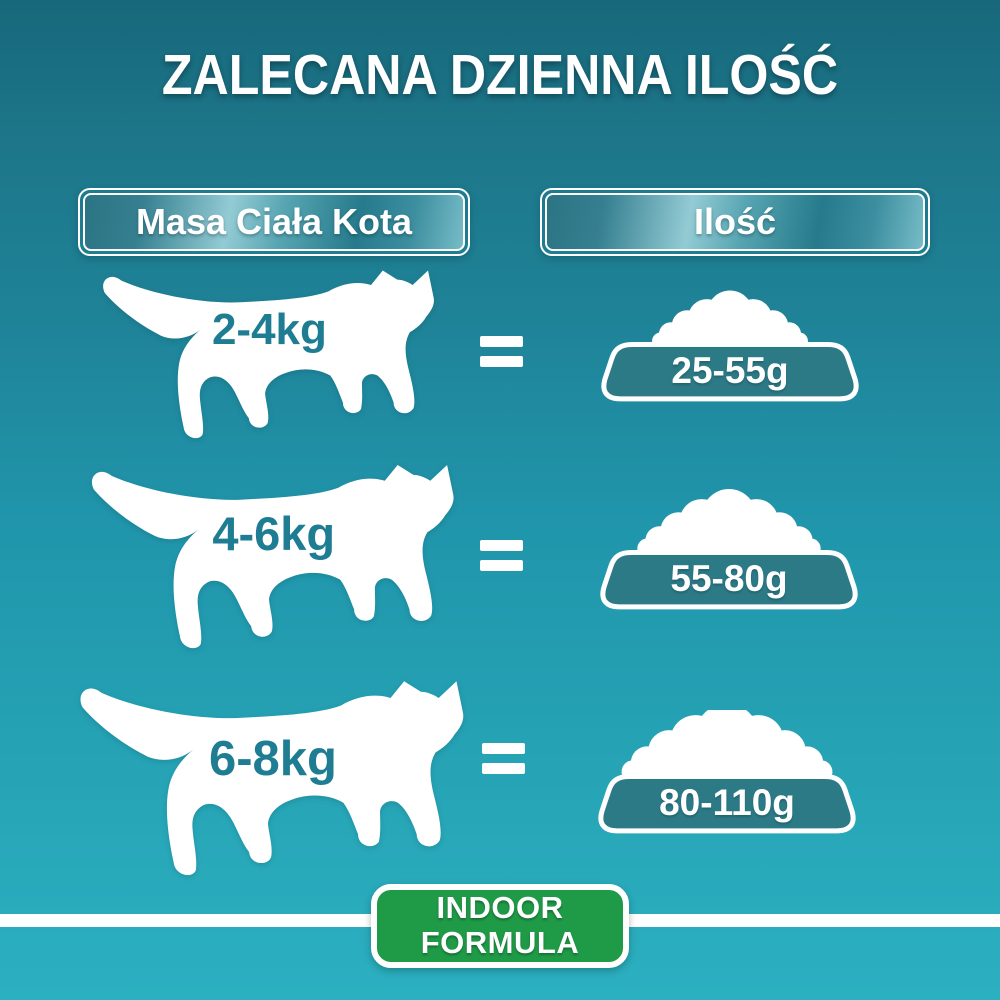 The height and width of the screenshot is (1000, 1000). Describe the element at coordinates (272, 759) in the screenshot. I see `weight-label: 6-8kg` at that location.